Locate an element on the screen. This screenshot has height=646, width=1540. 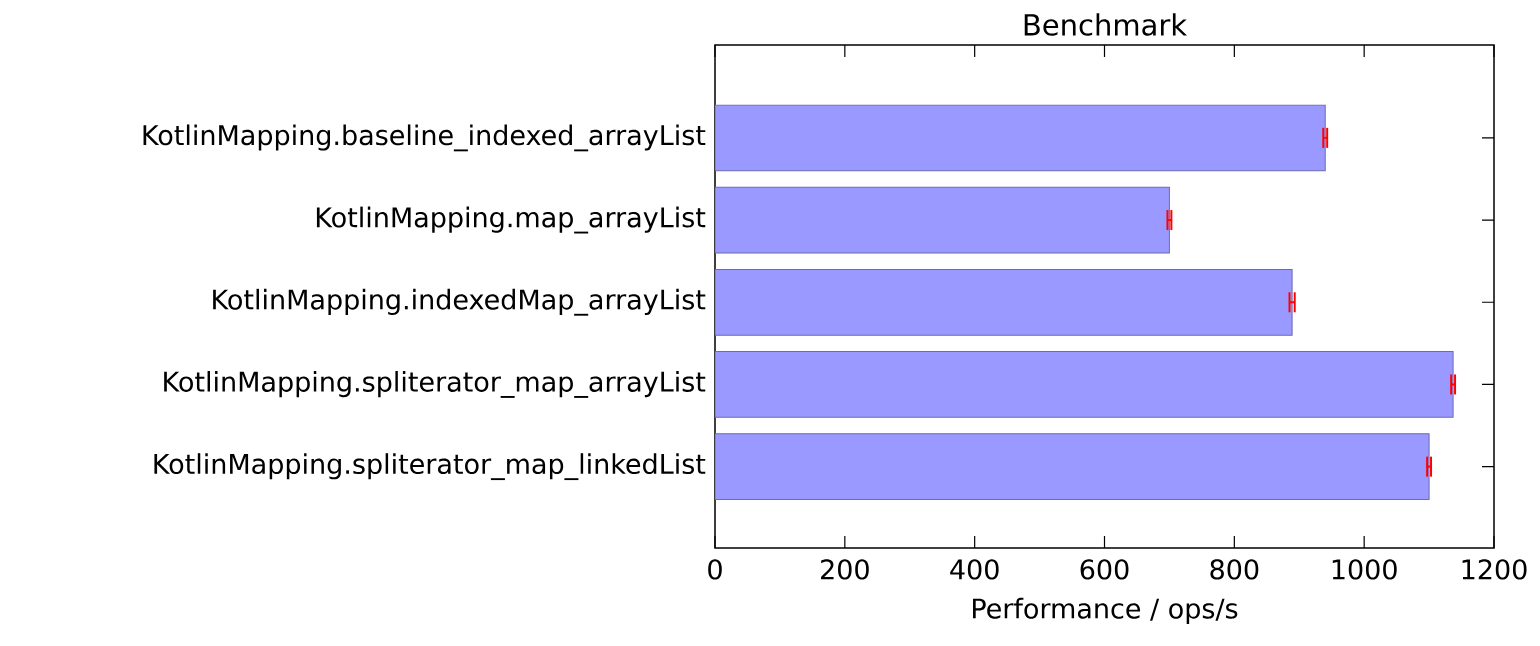
x-tick-label: 600 is located at coordinates (1104, 569).